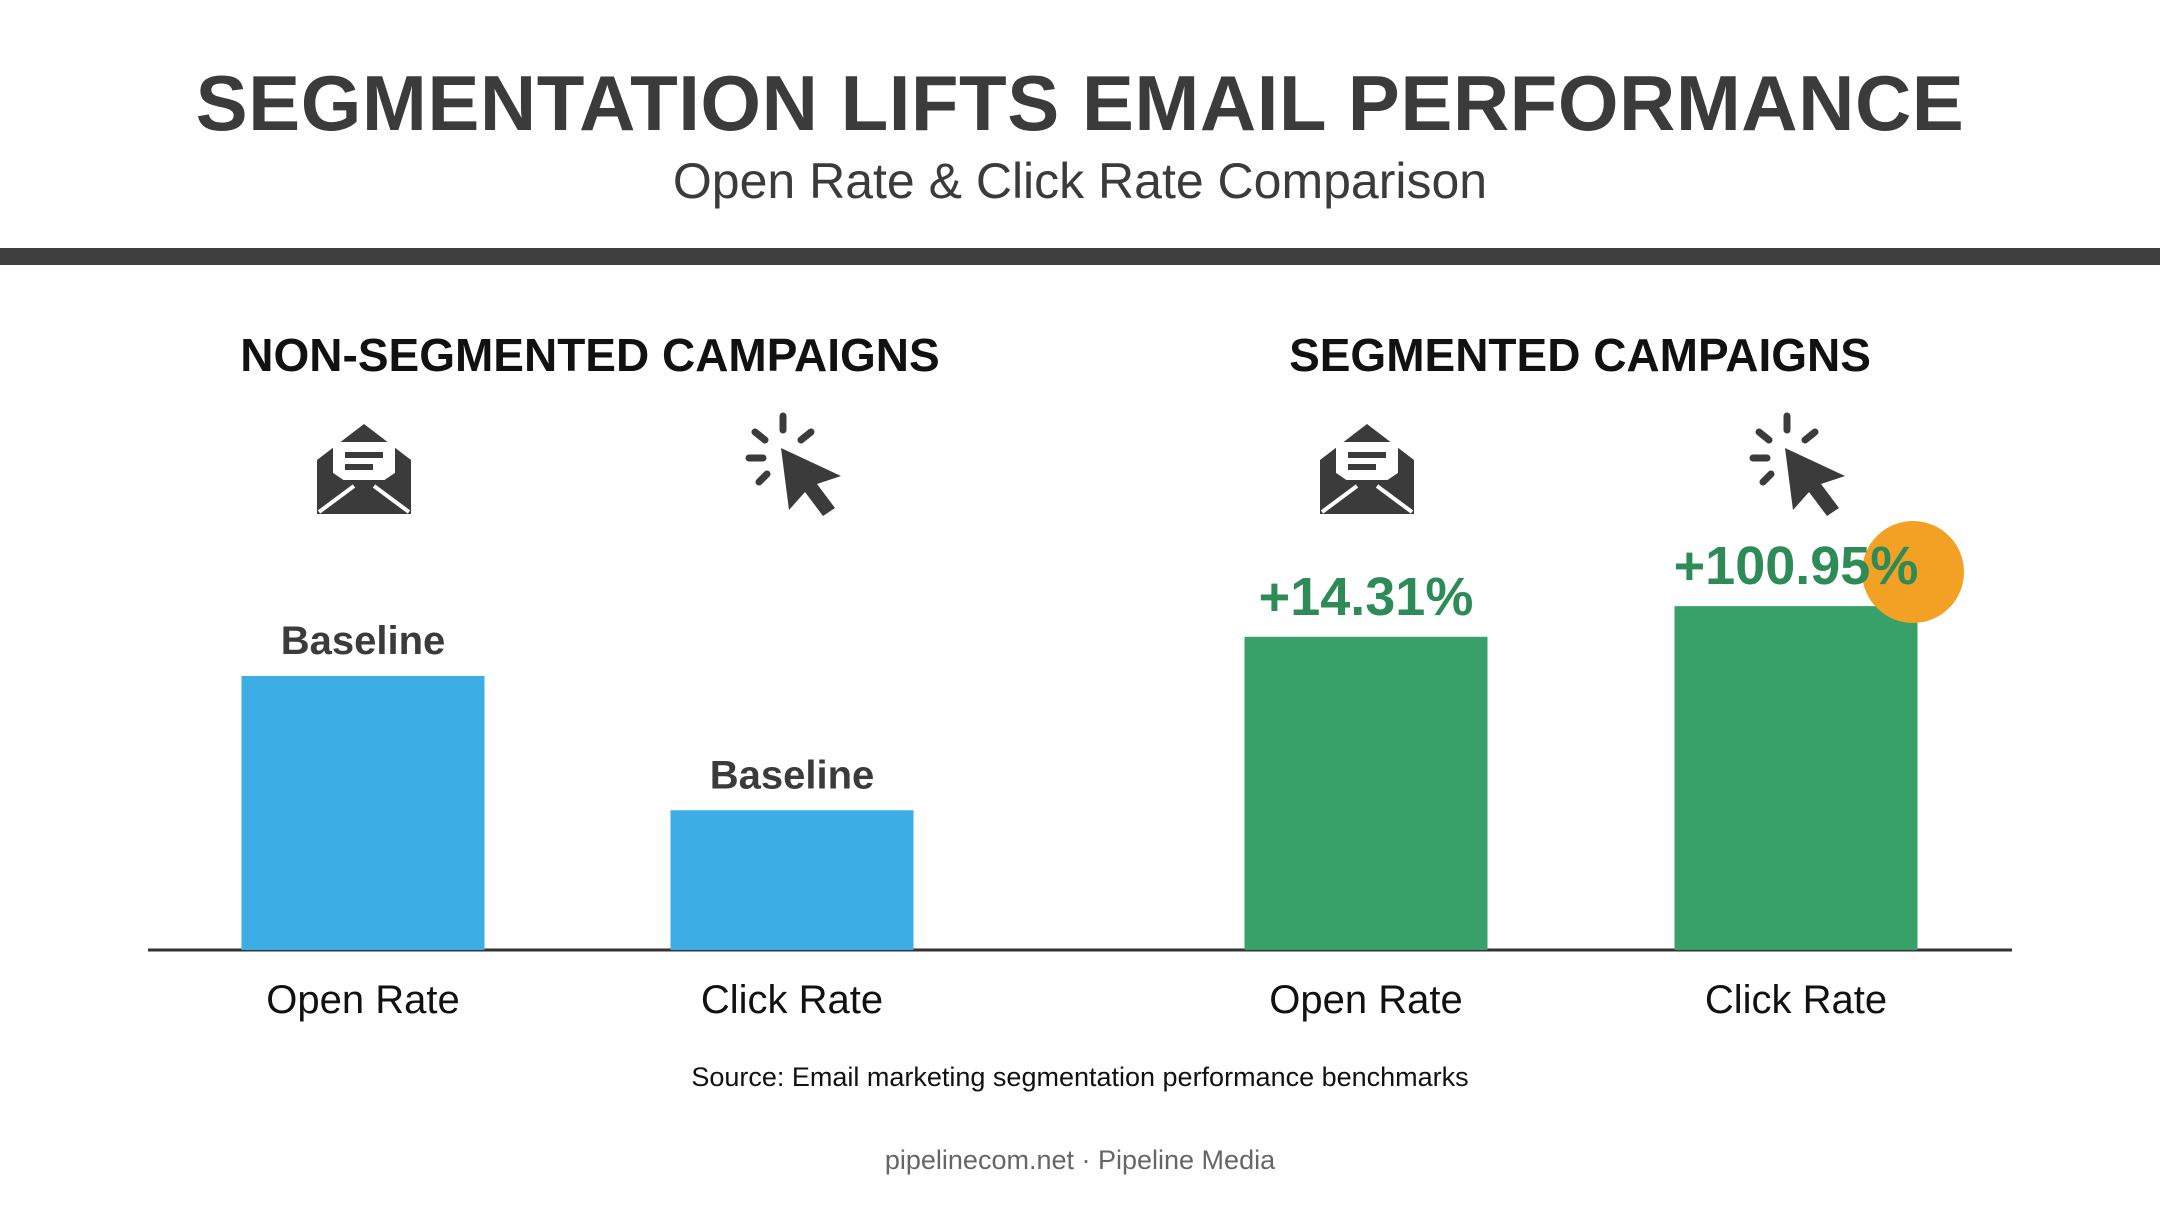 This screenshot has width=2160, height=1206. Describe the element at coordinates (1366, 597) in the screenshot. I see `data-label-2: +14.31%` at that location.